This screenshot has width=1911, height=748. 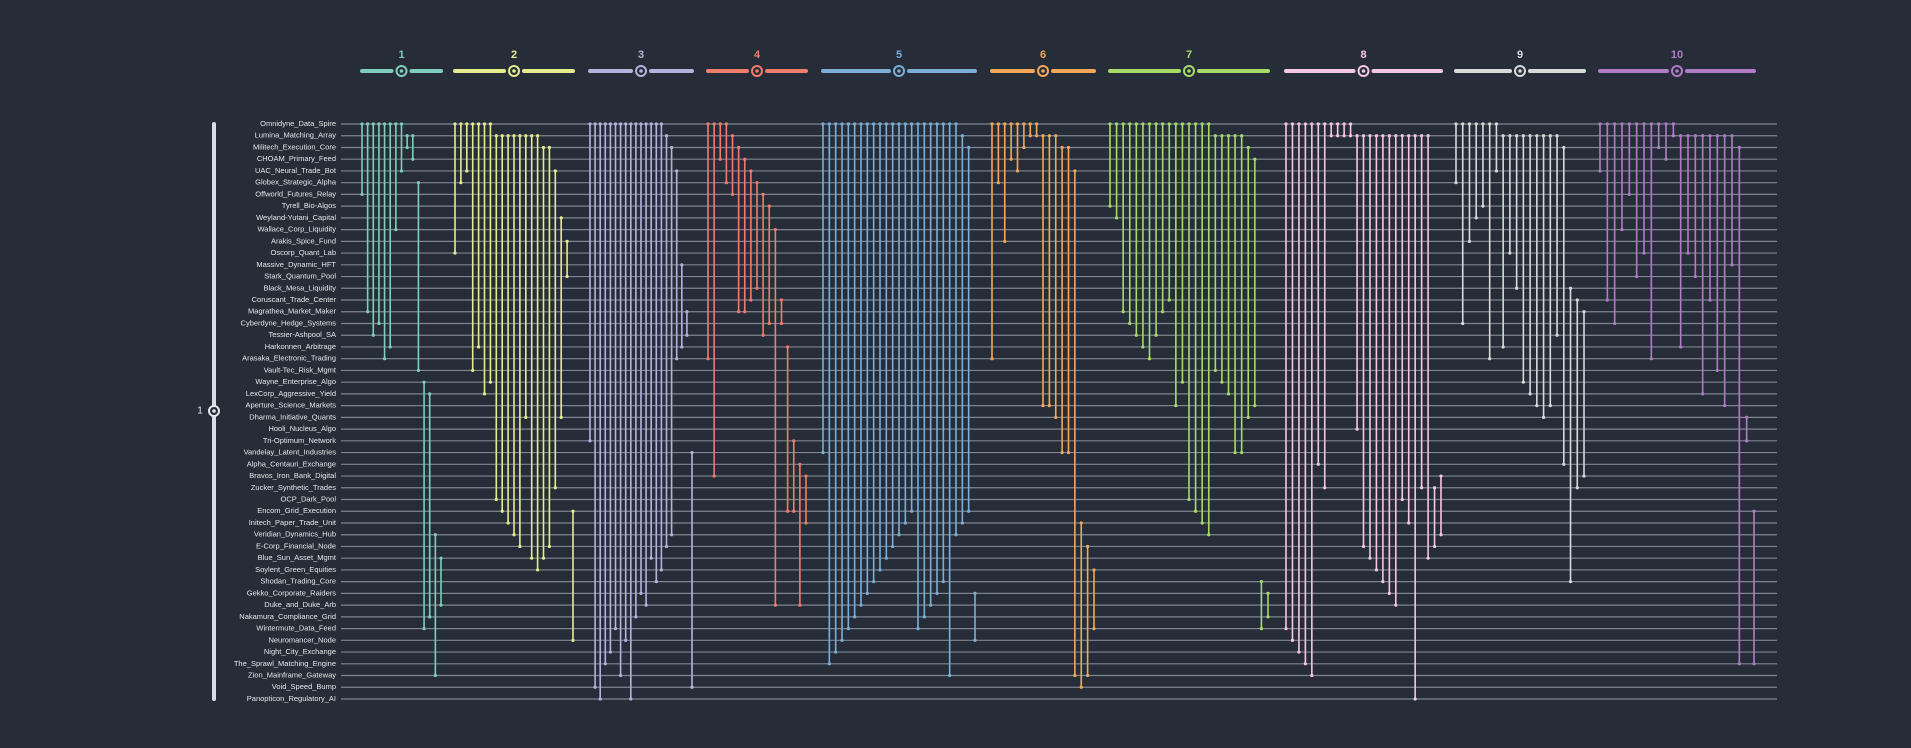 I want to click on row-label: Weyland-Yutani_Capital, so click(x=296, y=217).